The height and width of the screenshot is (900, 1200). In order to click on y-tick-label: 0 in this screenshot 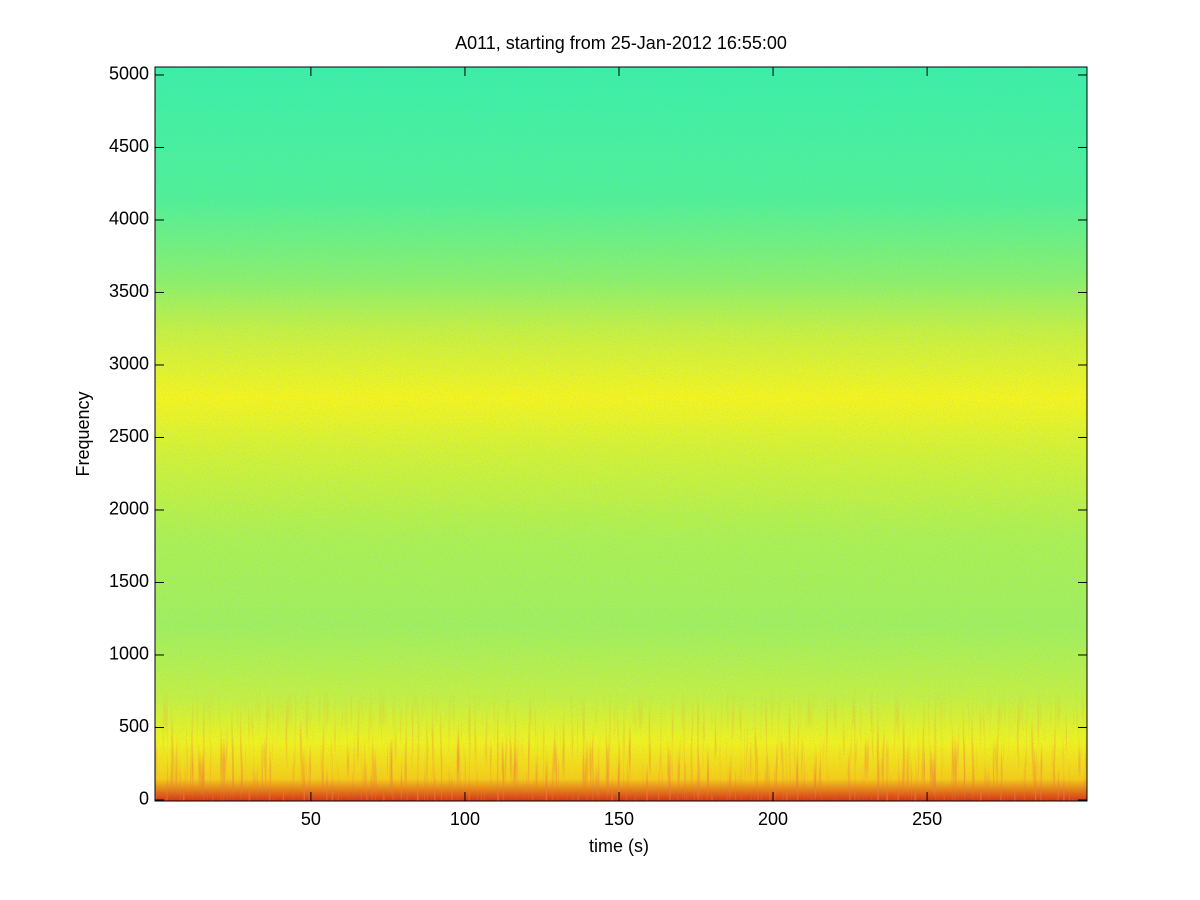, I will do `click(144, 799)`.